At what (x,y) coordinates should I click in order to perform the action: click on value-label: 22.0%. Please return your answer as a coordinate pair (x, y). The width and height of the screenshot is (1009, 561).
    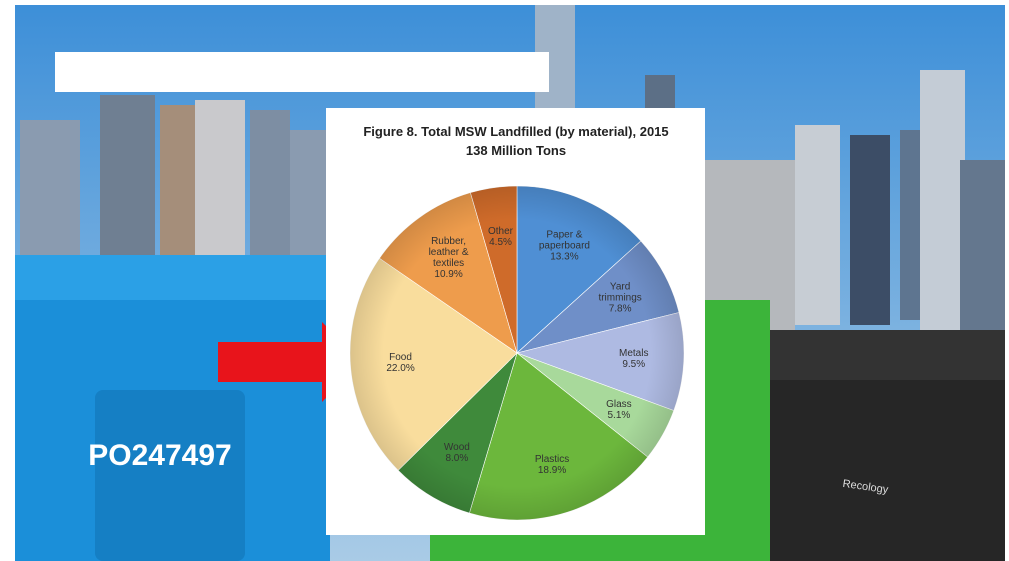
    Looking at the image, I should click on (400, 369).